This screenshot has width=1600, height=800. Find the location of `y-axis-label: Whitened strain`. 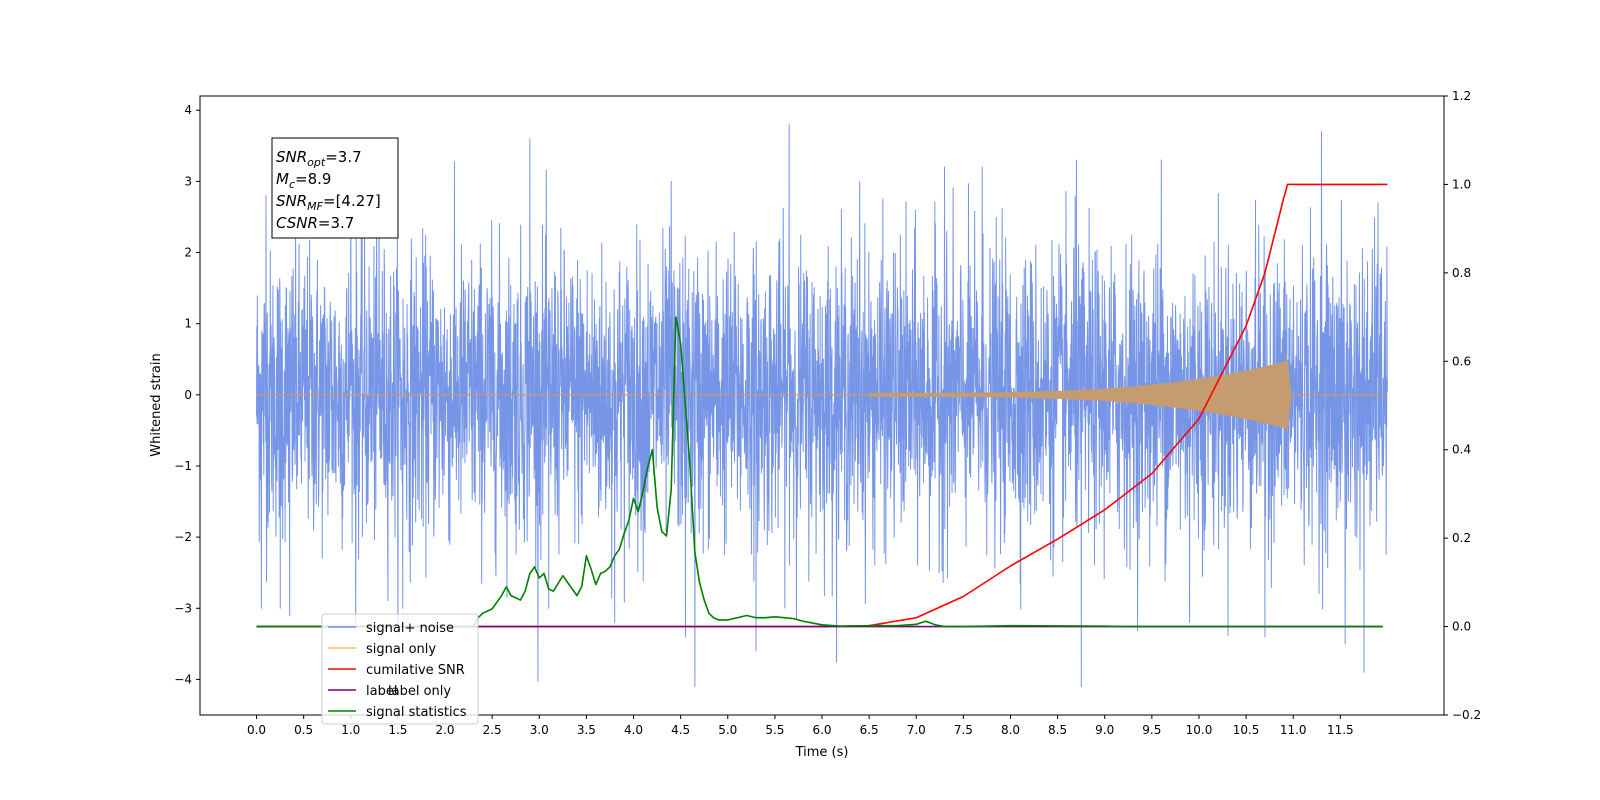

y-axis-label: Whitened strain is located at coordinates (156, 404).